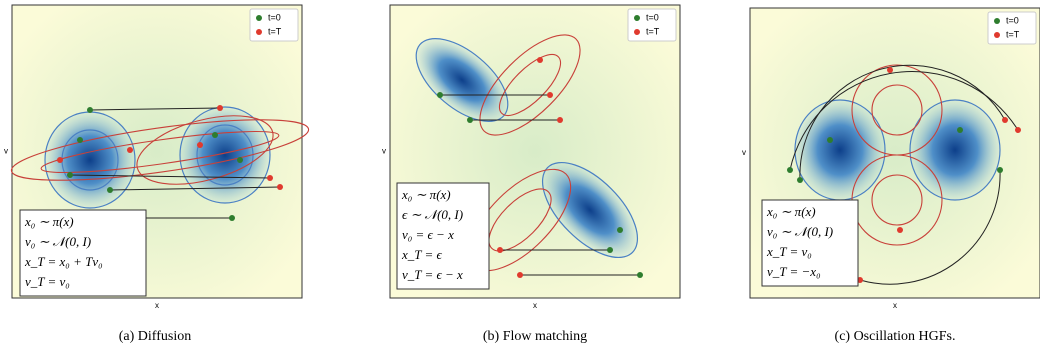 Image resolution: width=1040 pixels, height=358 pixels. I want to click on equation: x_T = v₀, so click(789, 251).